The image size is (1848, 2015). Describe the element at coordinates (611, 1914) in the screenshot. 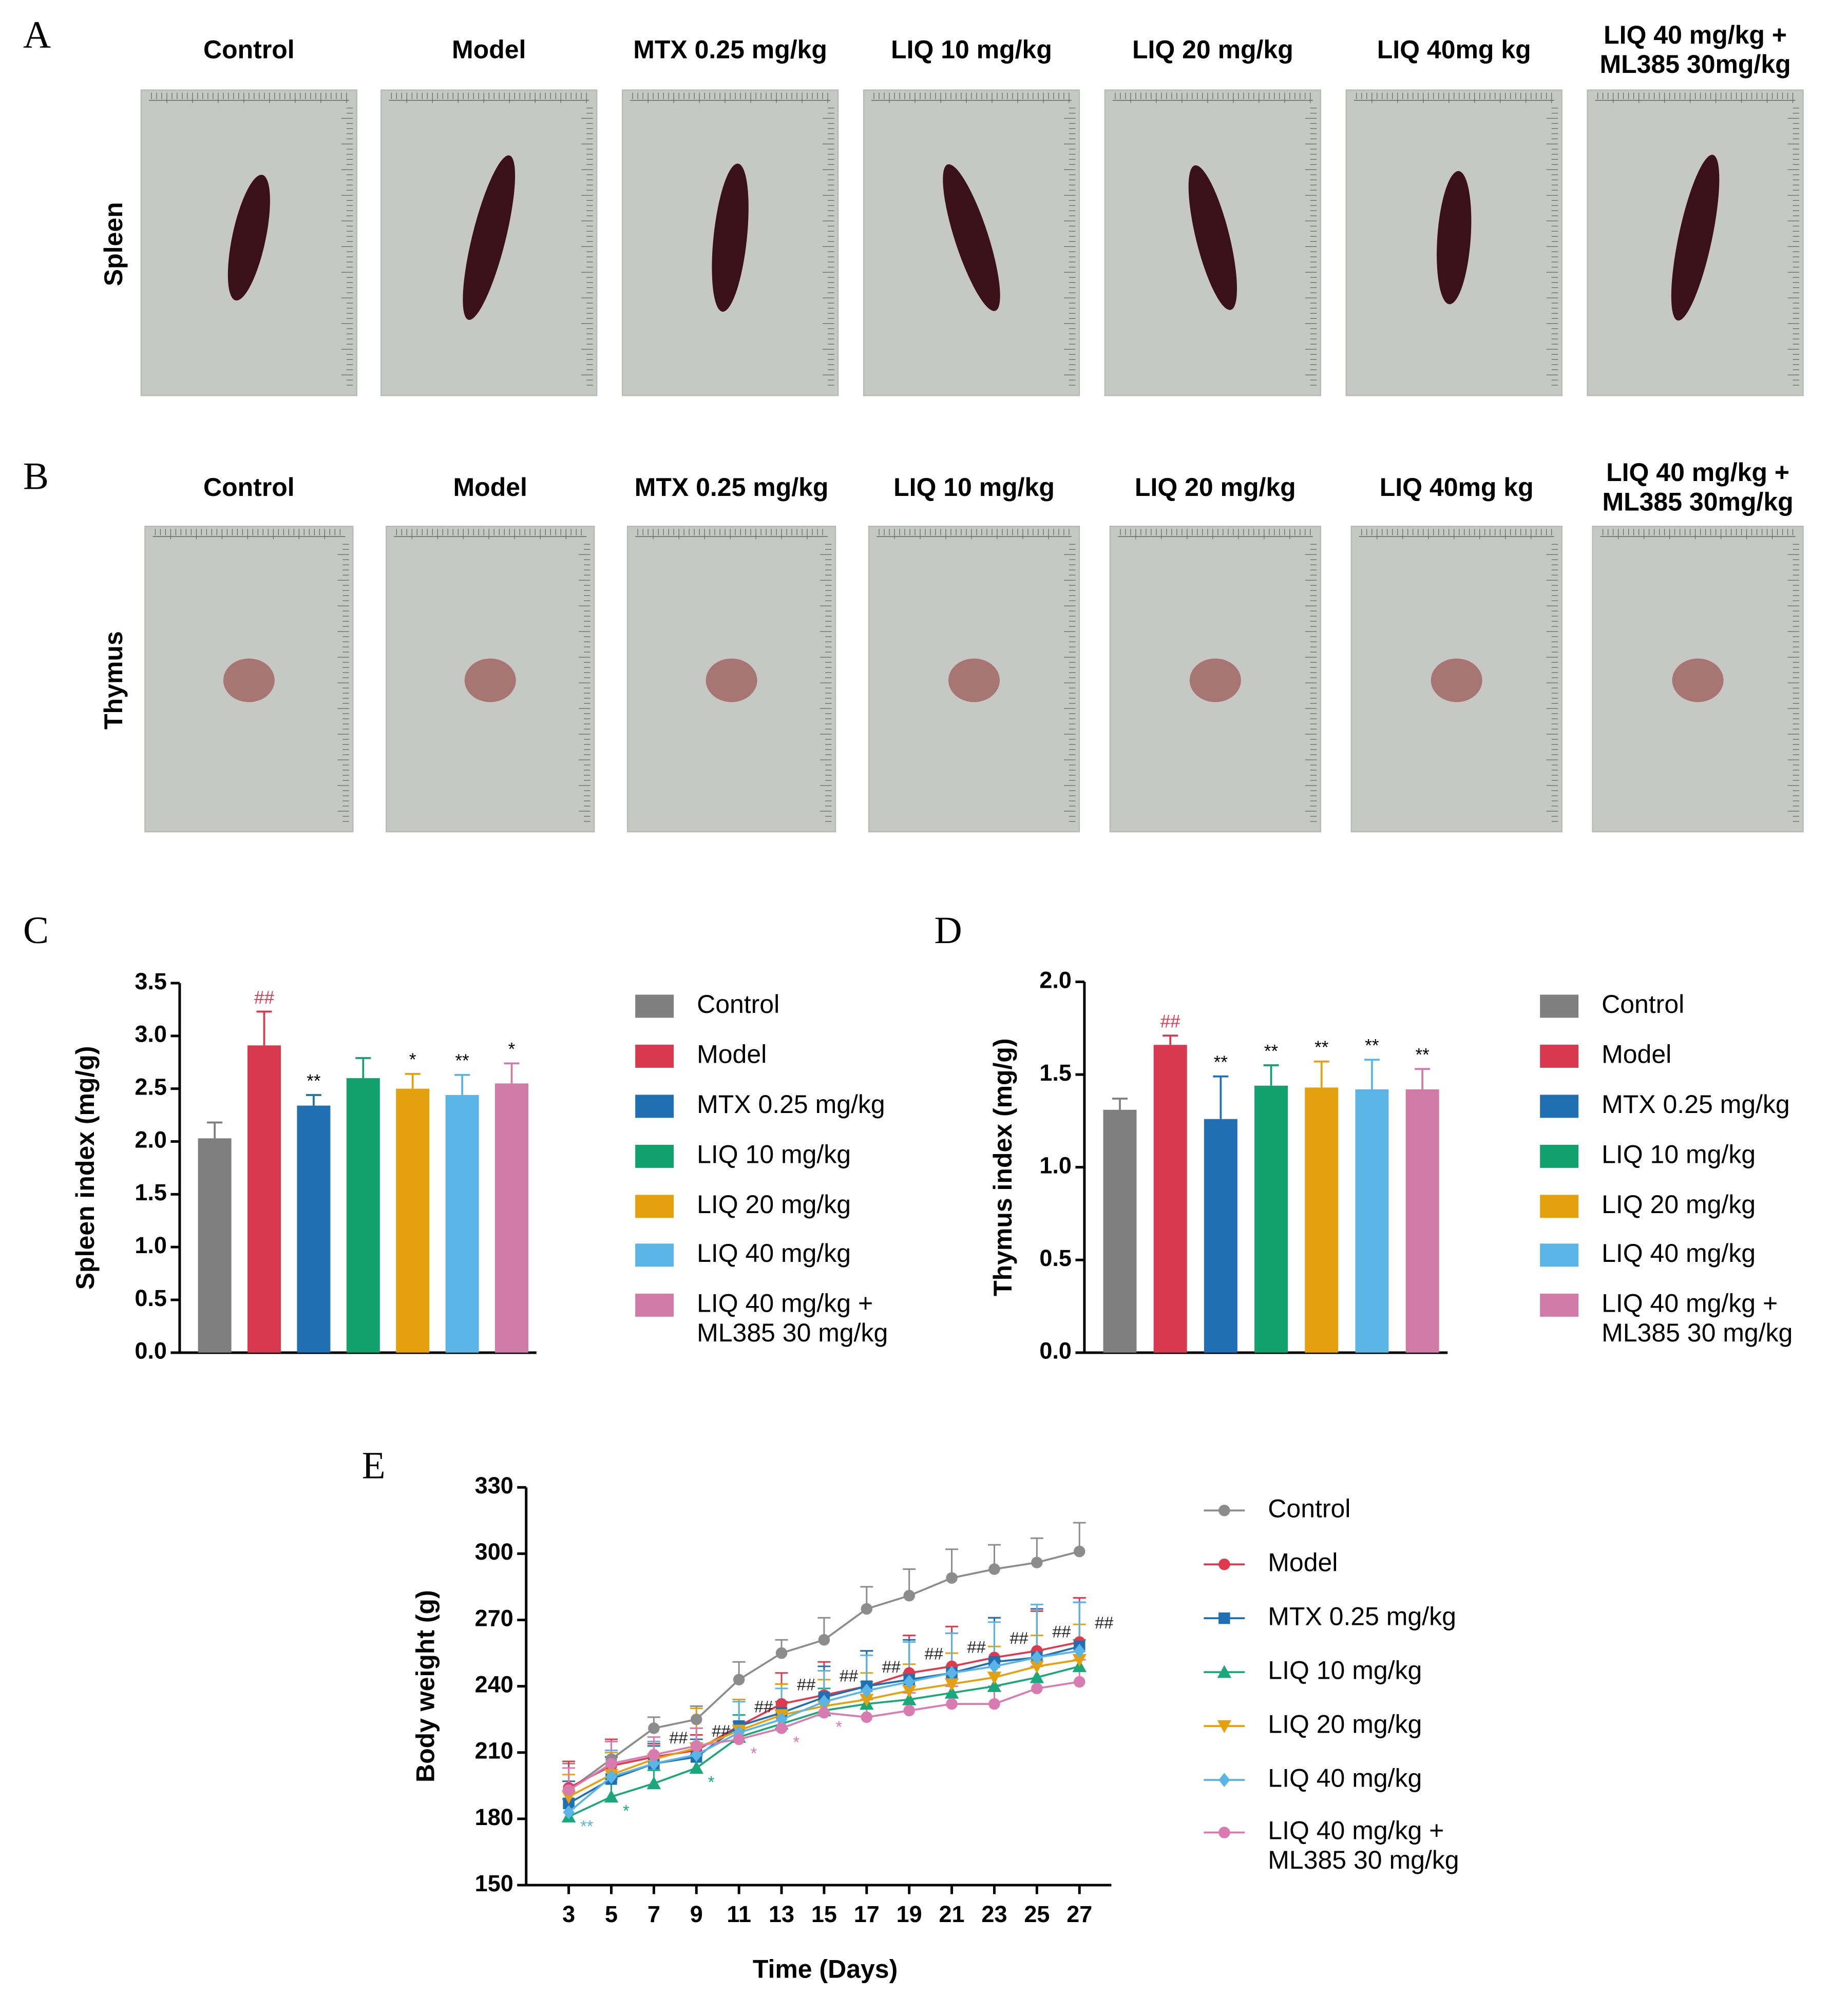

I see `x-tick-label: 5` at that location.